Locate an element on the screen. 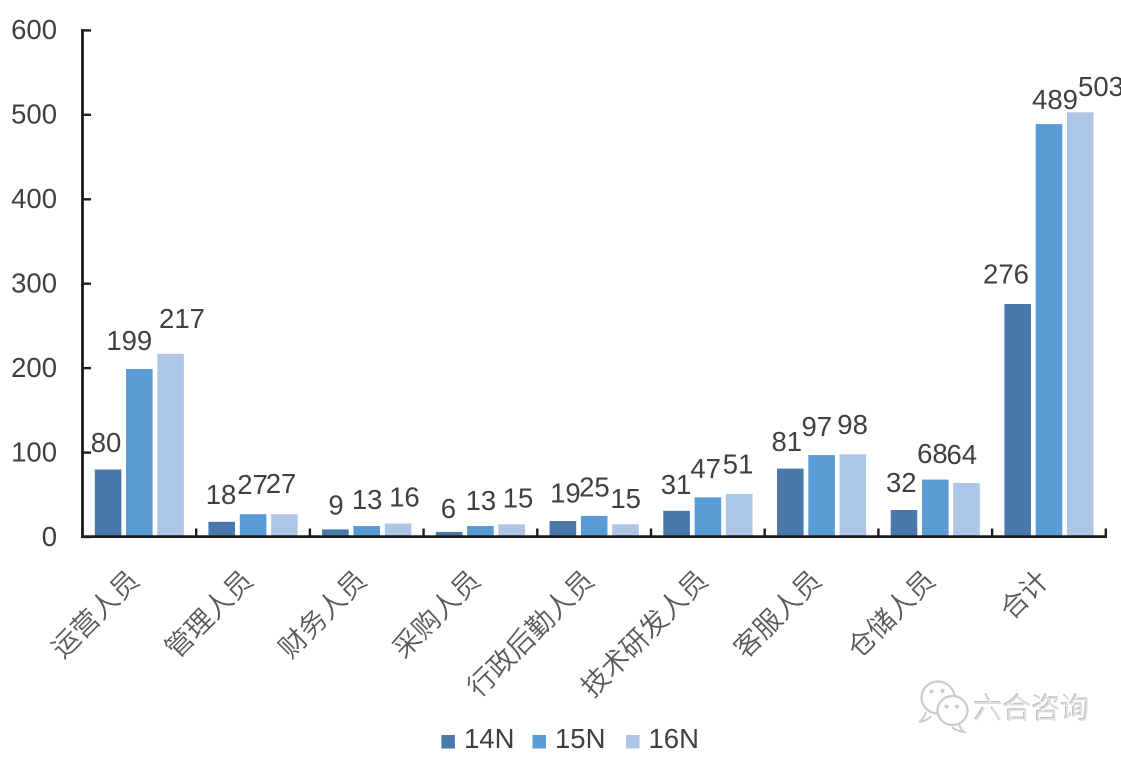  svg-text: 32 is located at coordinates (901, 482).